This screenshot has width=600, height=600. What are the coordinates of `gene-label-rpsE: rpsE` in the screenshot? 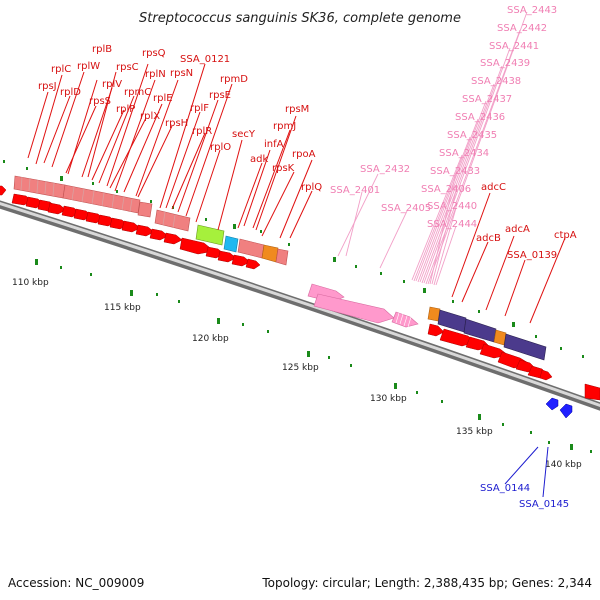 It's located at (220, 95).